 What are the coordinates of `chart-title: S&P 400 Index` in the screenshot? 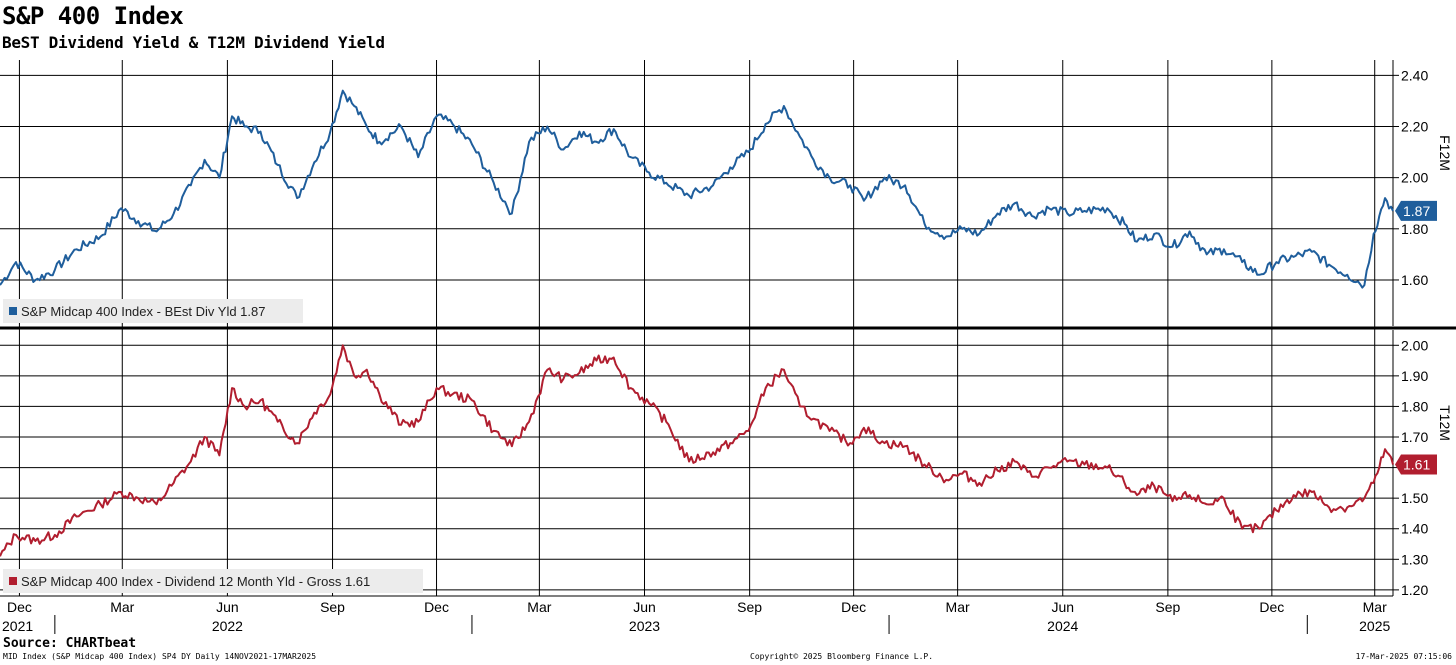 It's located at (93, 16).